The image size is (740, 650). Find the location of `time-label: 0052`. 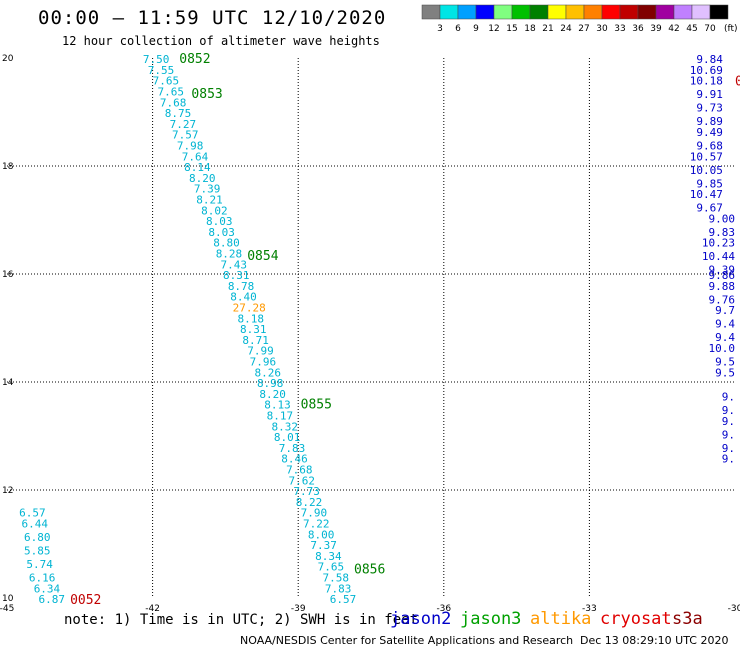

time-label: 0052 is located at coordinates (85, 600).